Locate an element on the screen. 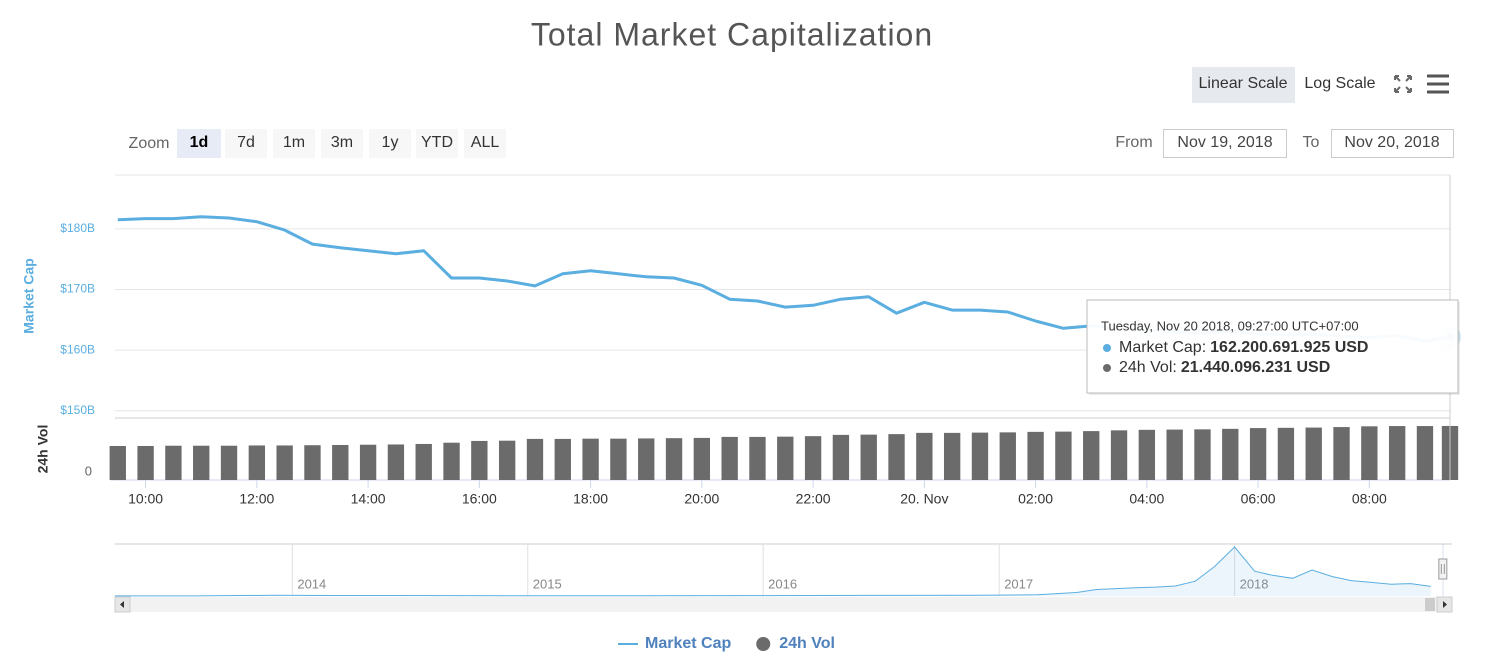 The width and height of the screenshot is (1495, 670). fullscreen-icon is located at coordinates (1403, 84).